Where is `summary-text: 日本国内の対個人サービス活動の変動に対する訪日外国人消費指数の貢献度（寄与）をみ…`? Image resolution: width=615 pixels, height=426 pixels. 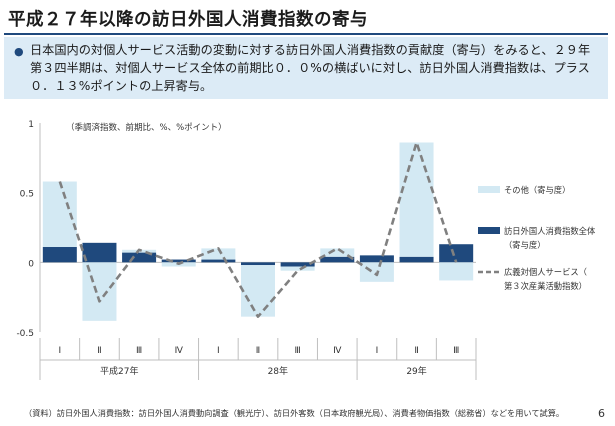
summary-text: 日本国内の対個人サービス活動の変動に対する訪日外国人消費指数の貢献度（寄与）をみ… is located at coordinates (310, 68).